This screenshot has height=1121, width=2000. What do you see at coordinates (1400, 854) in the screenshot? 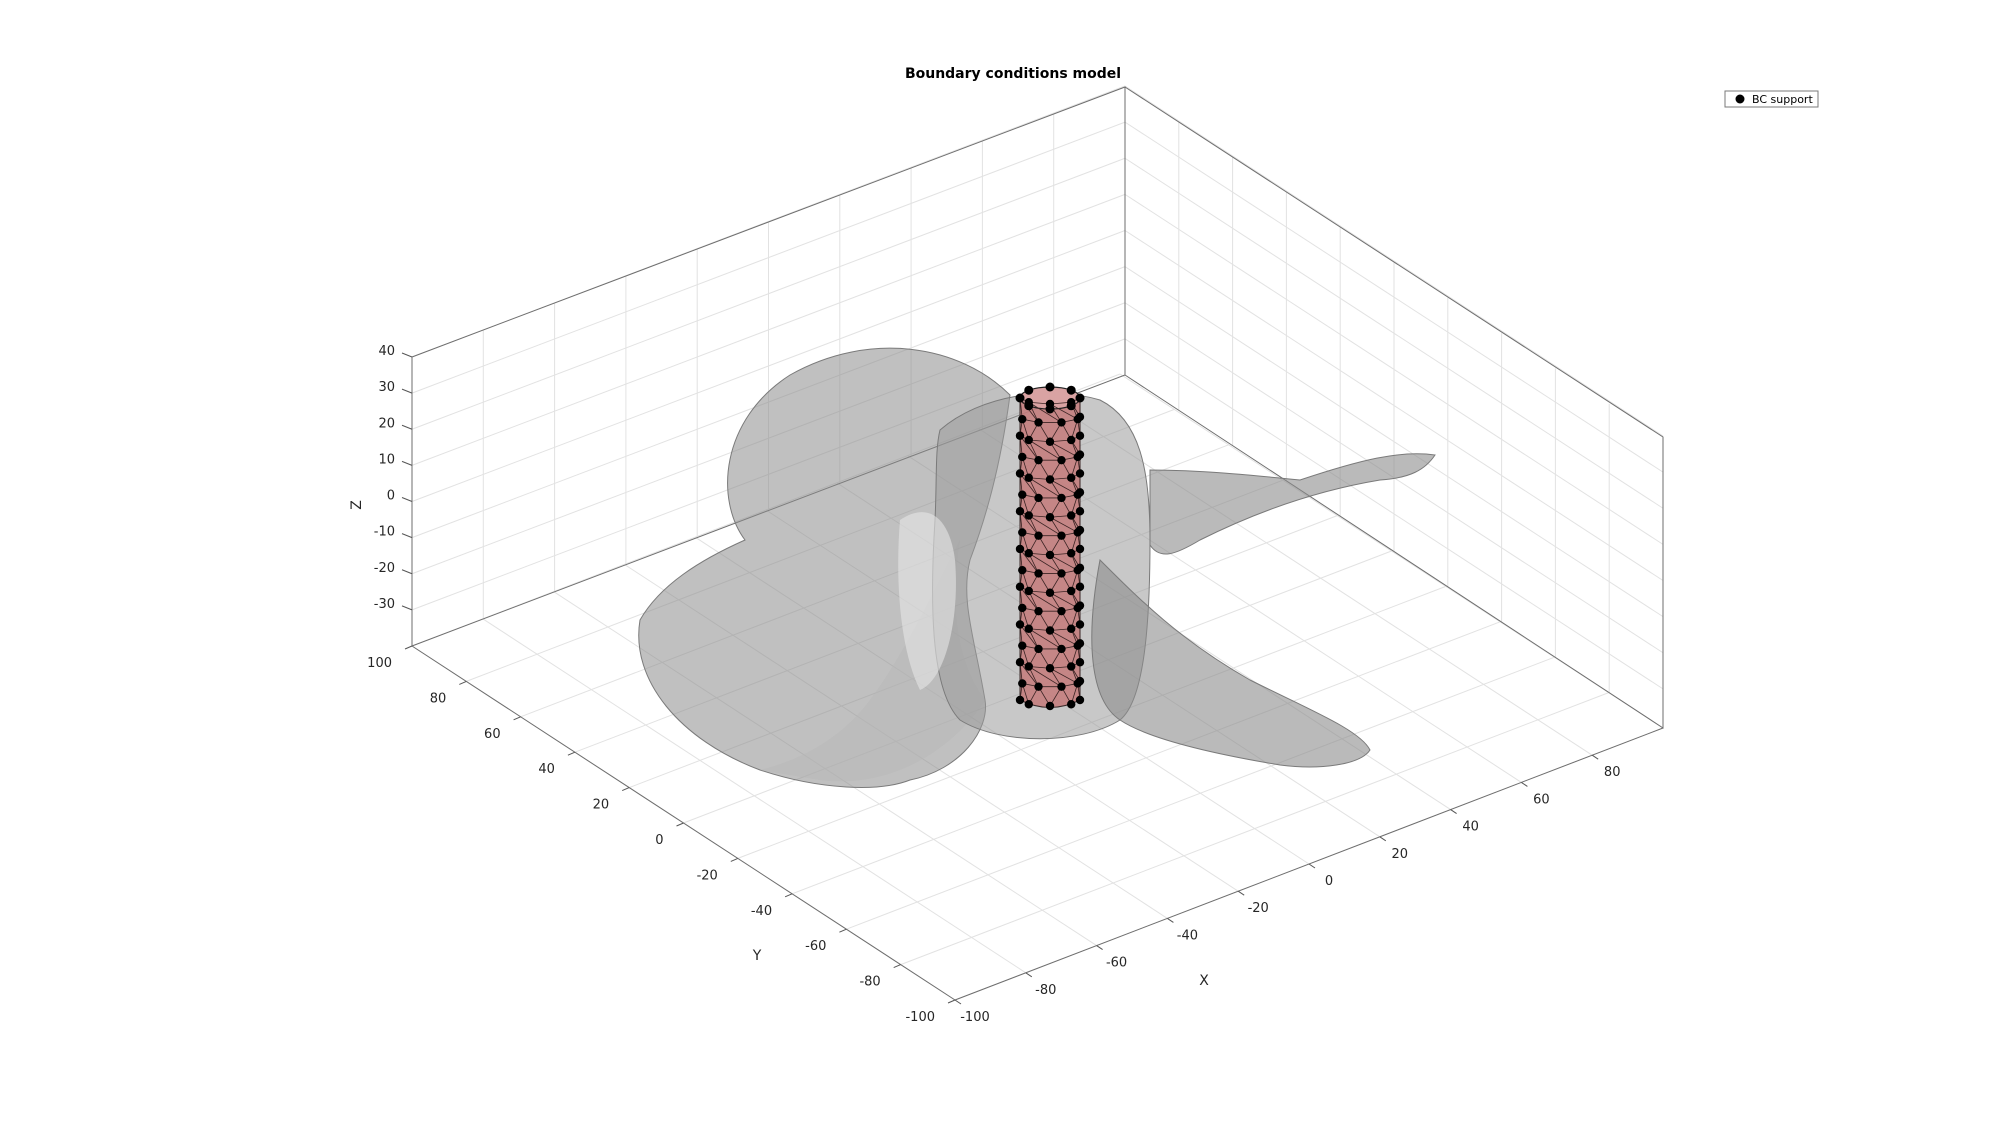
I see `x-tick-label: 20` at bounding box center [1400, 854].